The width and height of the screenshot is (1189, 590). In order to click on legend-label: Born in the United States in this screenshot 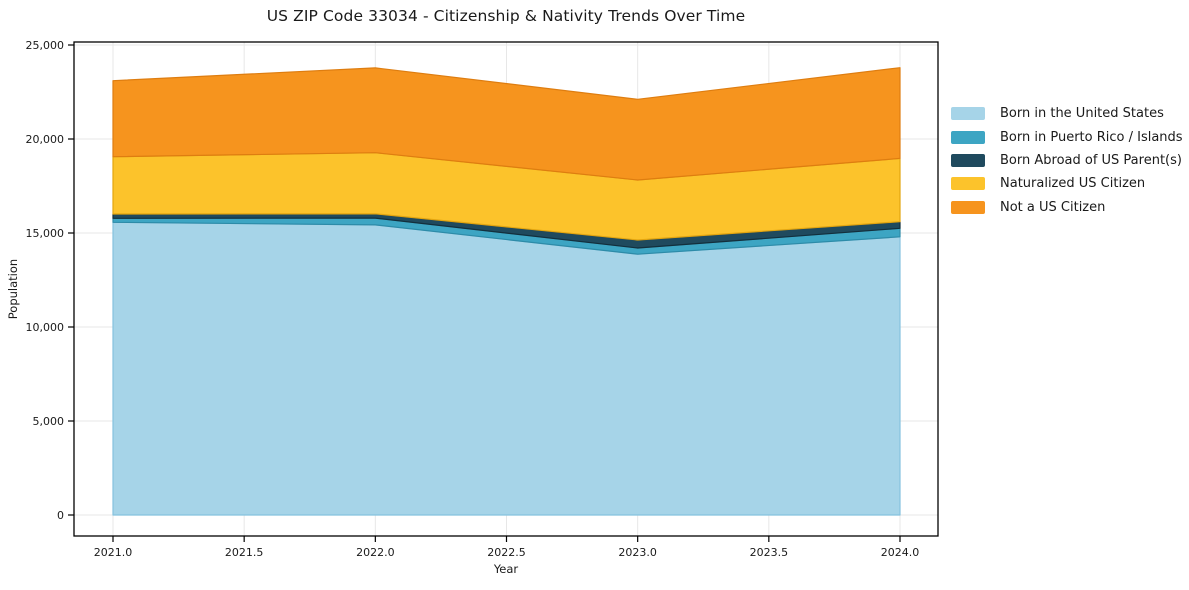, I will do `click(1082, 114)`.